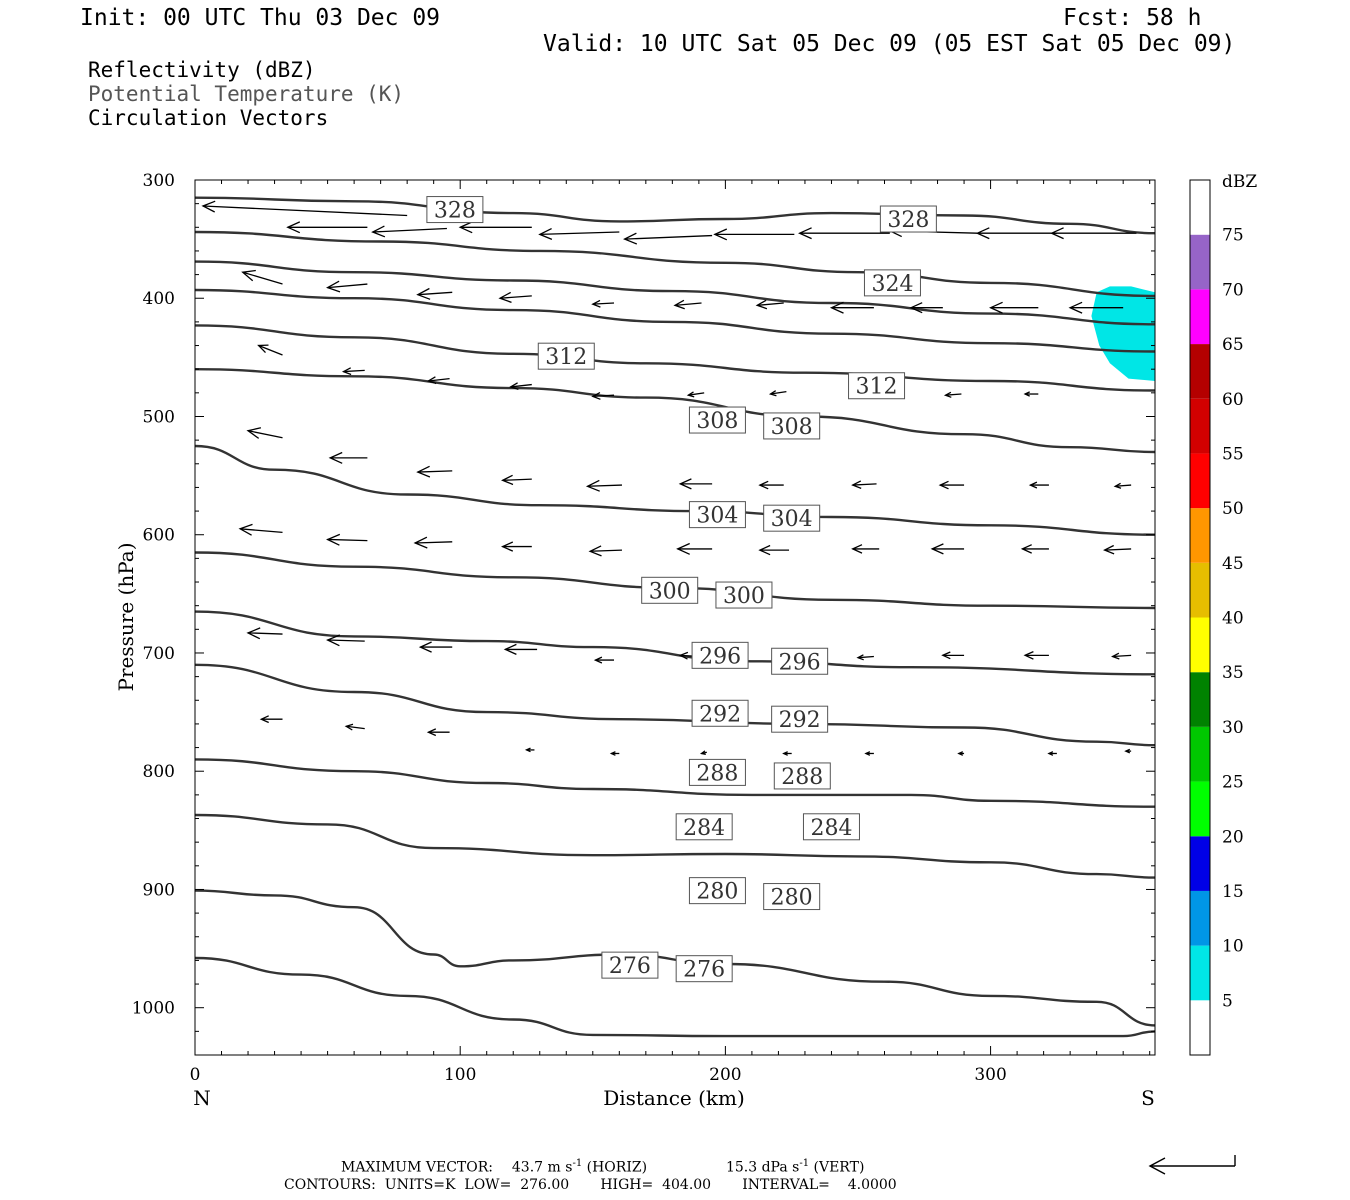 Image resolution: width=1350 pixels, height=1200 pixels. What do you see at coordinates (246, 94) in the screenshot?
I see `legend-potential-temperature: Potential Temperature (K)` at bounding box center [246, 94].